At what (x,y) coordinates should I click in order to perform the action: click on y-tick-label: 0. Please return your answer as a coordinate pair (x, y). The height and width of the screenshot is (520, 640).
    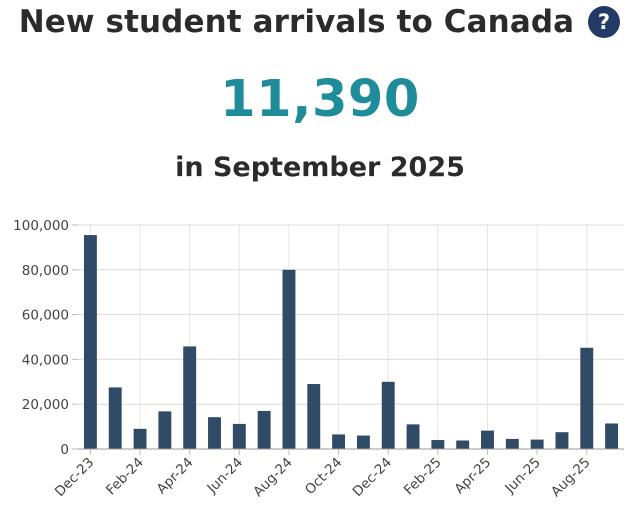
    Looking at the image, I should click on (64, 450).